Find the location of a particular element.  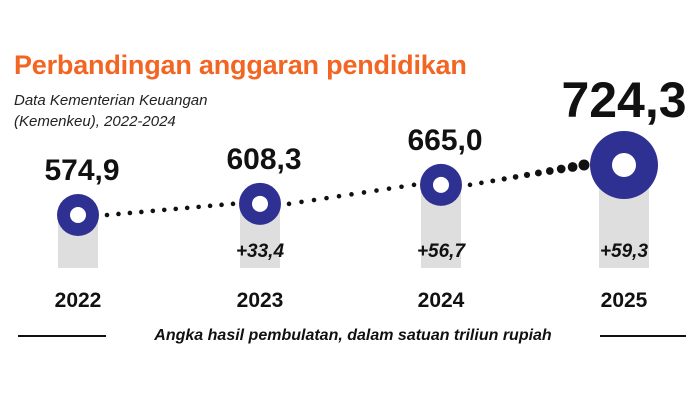

change-label-2025: +59,3 is located at coordinates (624, 251).